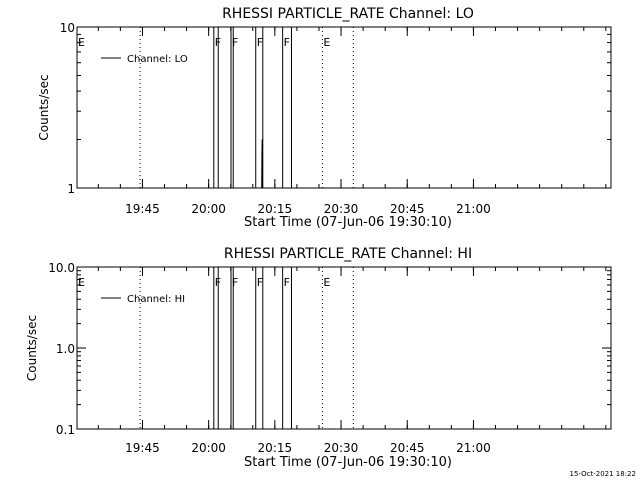 This screenshot has width=640, height=480. I want to click on chart-title: RHESSI PARTICLE_RATE Channel: HI, so click(348, 254).